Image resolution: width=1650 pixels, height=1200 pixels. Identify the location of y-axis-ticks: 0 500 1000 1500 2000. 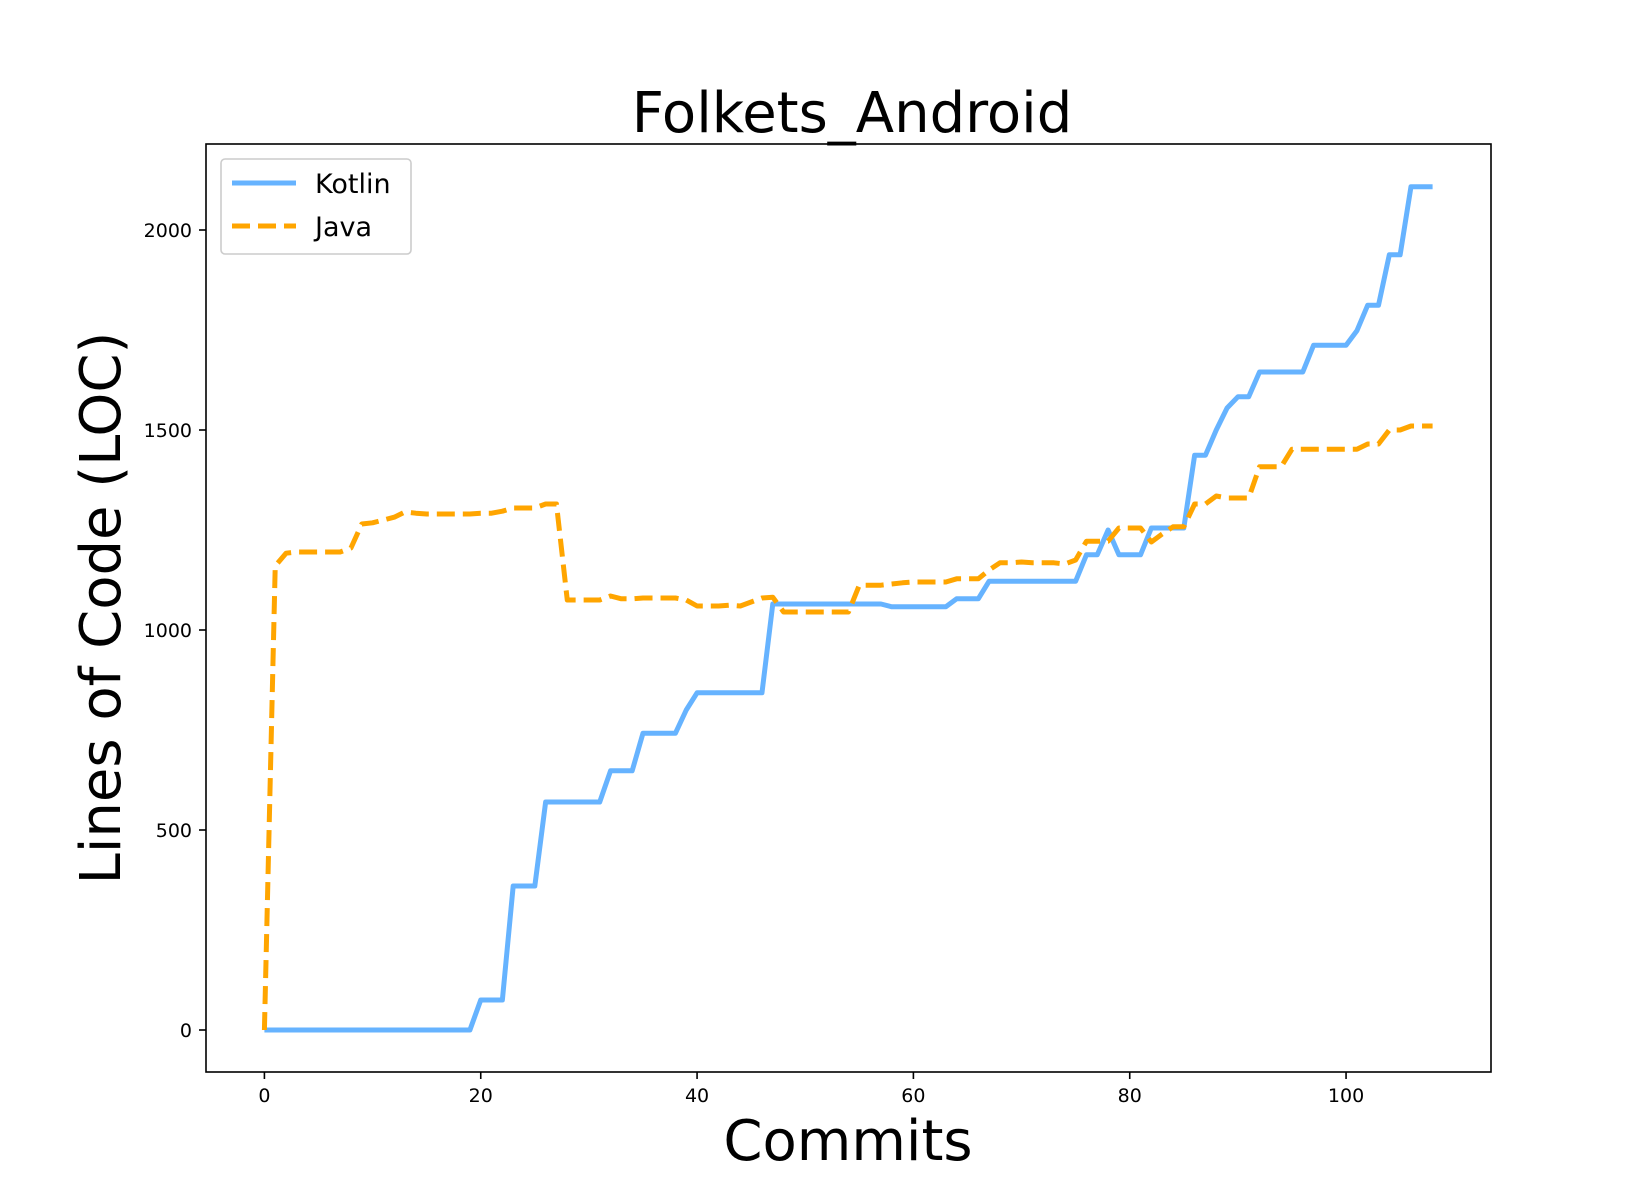
(175, 631).